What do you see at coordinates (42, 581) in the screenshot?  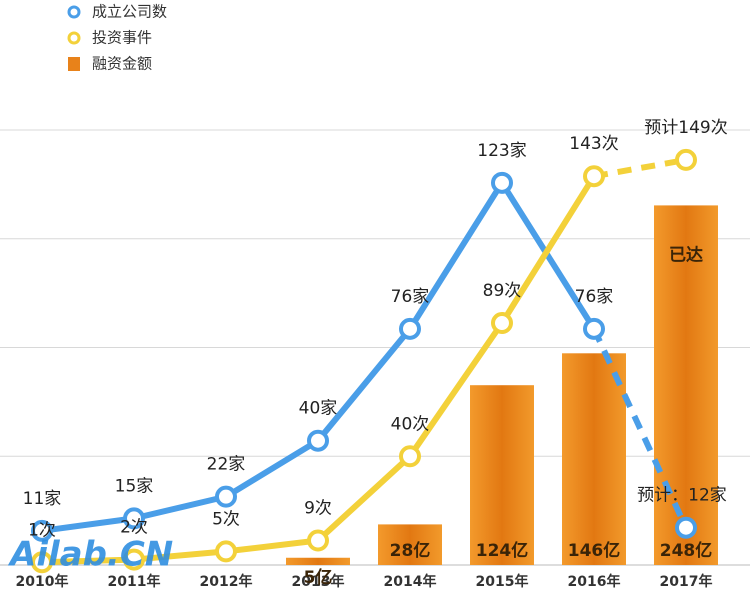 I see `x-tick-label: 2010年` at bounding box center [42, 581].